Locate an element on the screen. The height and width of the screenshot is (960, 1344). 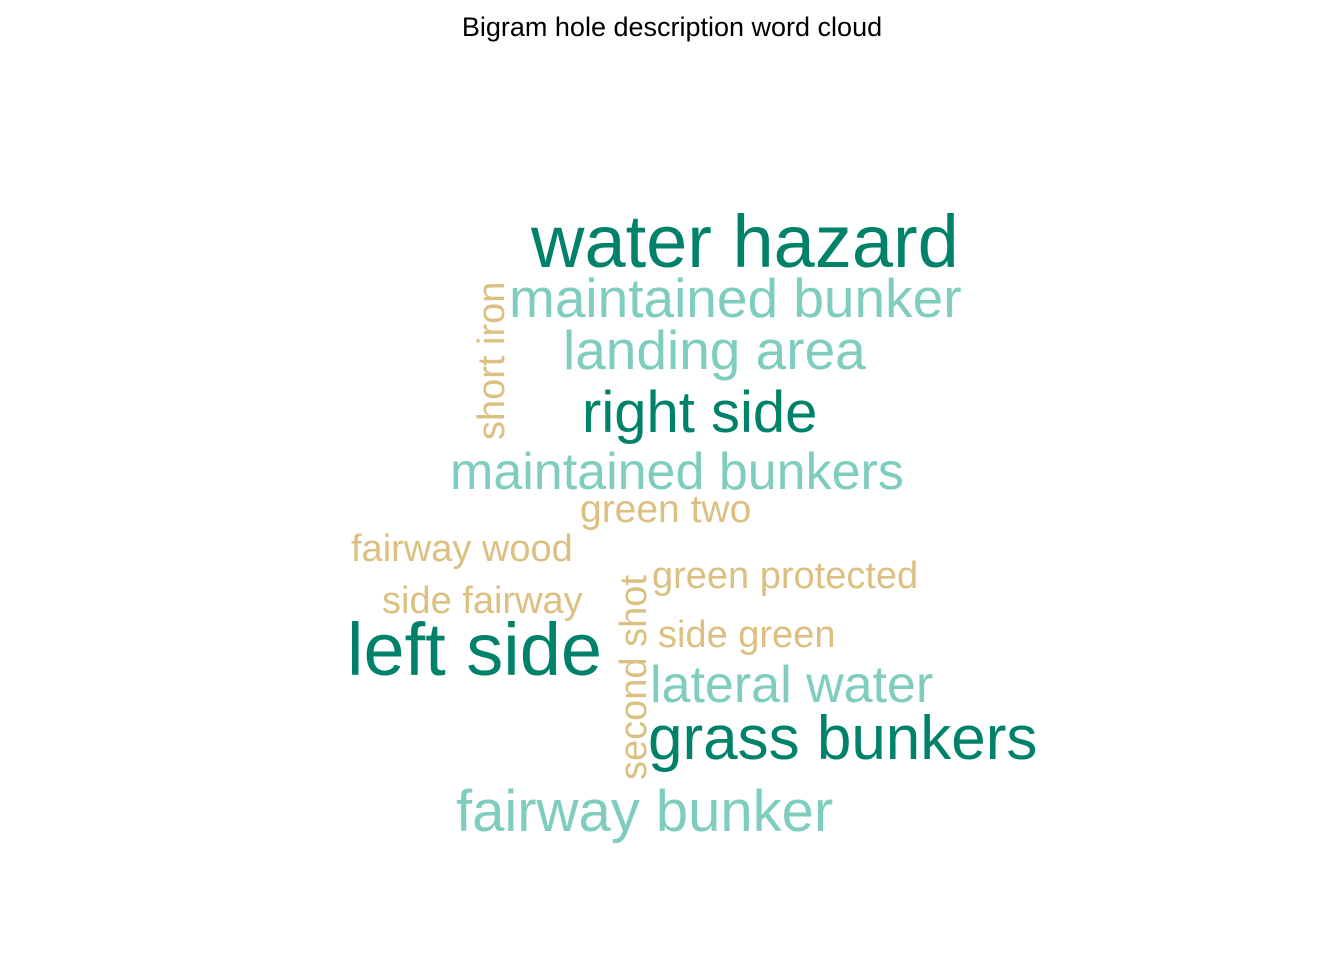
word-lateral-water: lateral water is located at coordinates (791, 685).